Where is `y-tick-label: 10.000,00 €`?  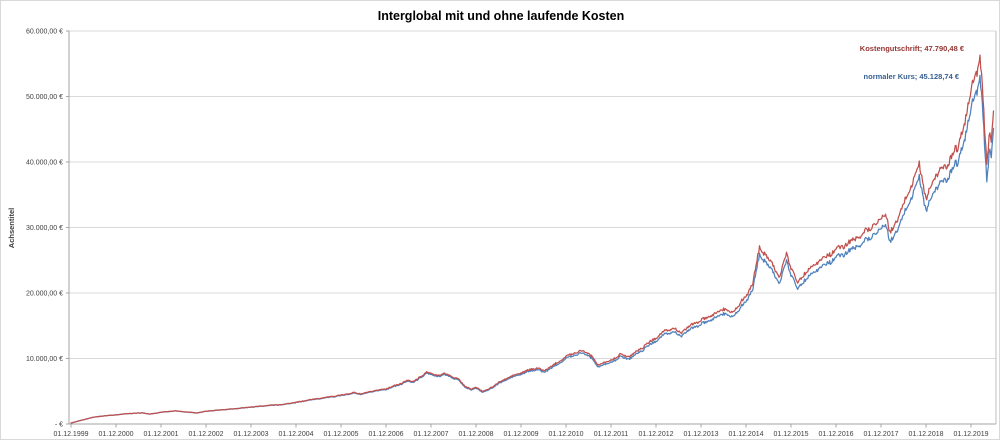 y-tick-label: 10.000,00 € is located at coordinates (44, 359).